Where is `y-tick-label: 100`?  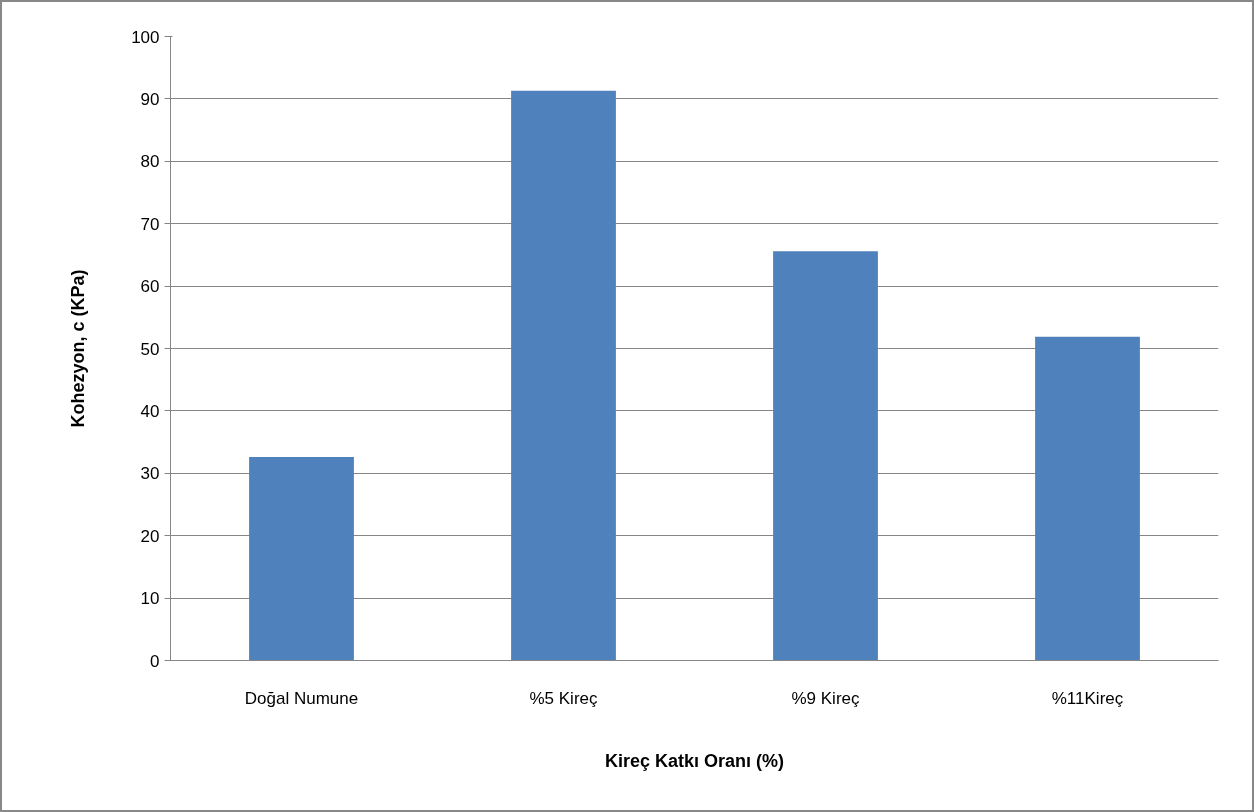
y-tick-label: 100 is located at coordinates (145, 37).